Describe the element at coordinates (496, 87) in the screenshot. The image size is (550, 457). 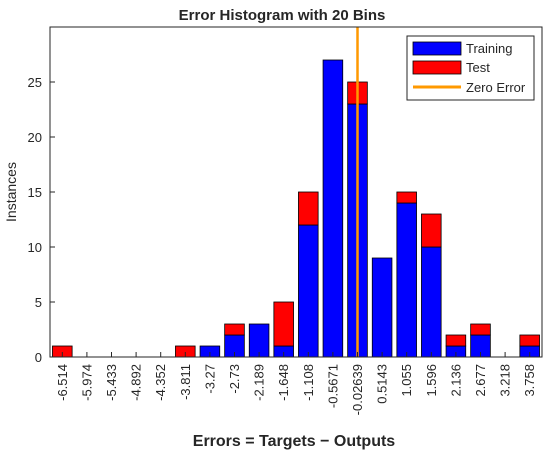
I see `legend-label-zero-error: Zero Error` at that location.